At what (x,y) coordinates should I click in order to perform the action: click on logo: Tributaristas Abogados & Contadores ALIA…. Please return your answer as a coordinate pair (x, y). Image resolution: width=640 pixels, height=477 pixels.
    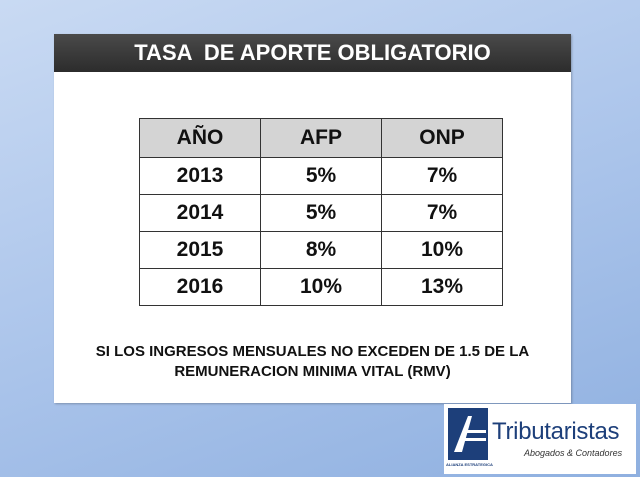
    Looking at the image, I should click on (540, 439).